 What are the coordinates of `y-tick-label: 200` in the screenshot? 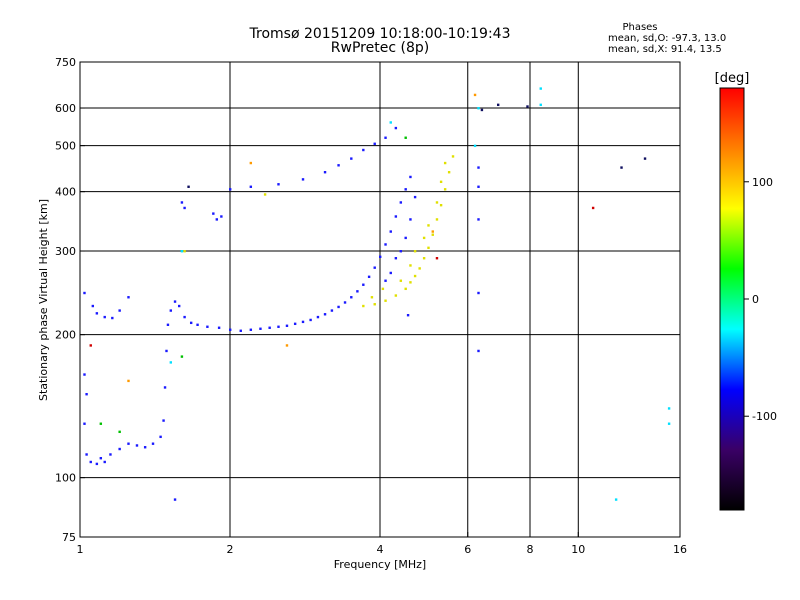 It's located at (65, 335).